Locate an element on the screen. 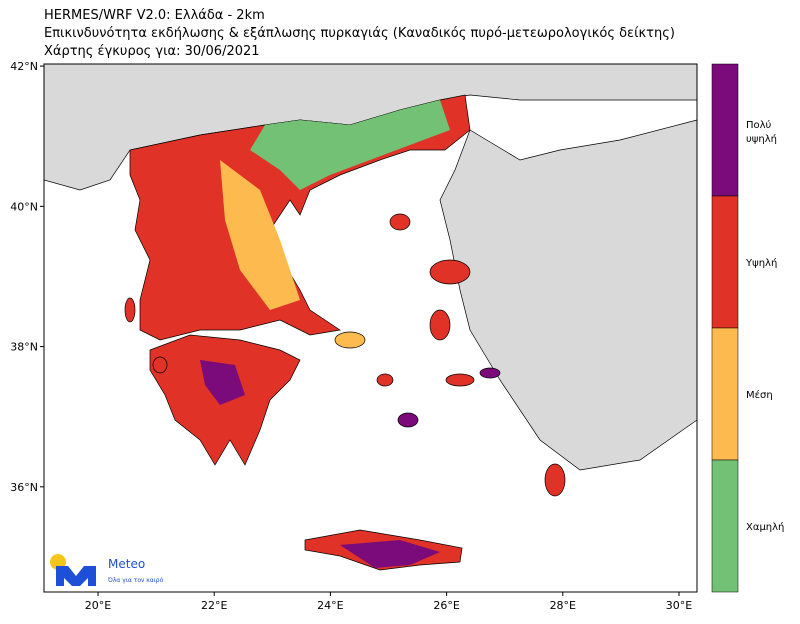 The width and height of the screenshot is (800, 624). zone-low is located at coordinates (350, 145).